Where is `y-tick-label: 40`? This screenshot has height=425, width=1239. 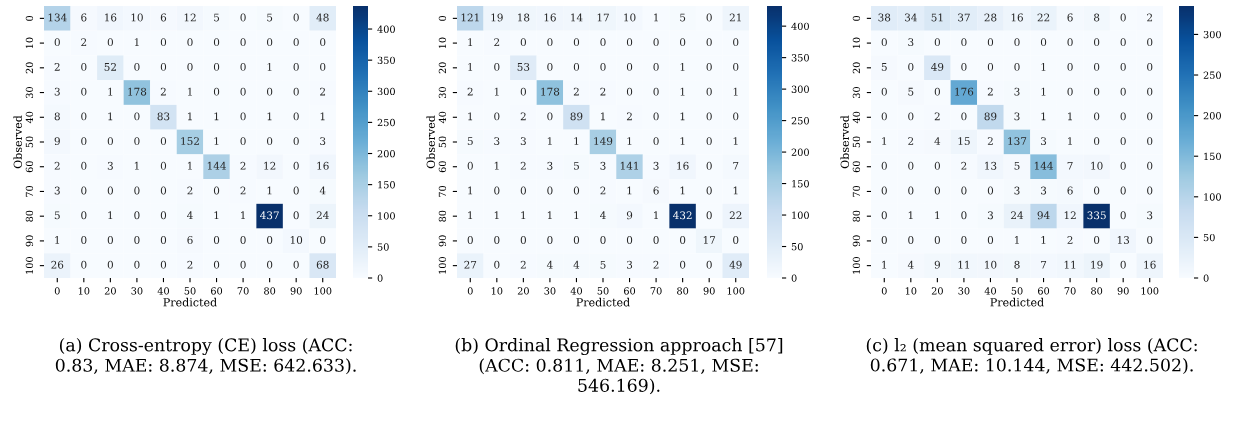
y-tick-label: 40 is located at coordinates (29, 117).